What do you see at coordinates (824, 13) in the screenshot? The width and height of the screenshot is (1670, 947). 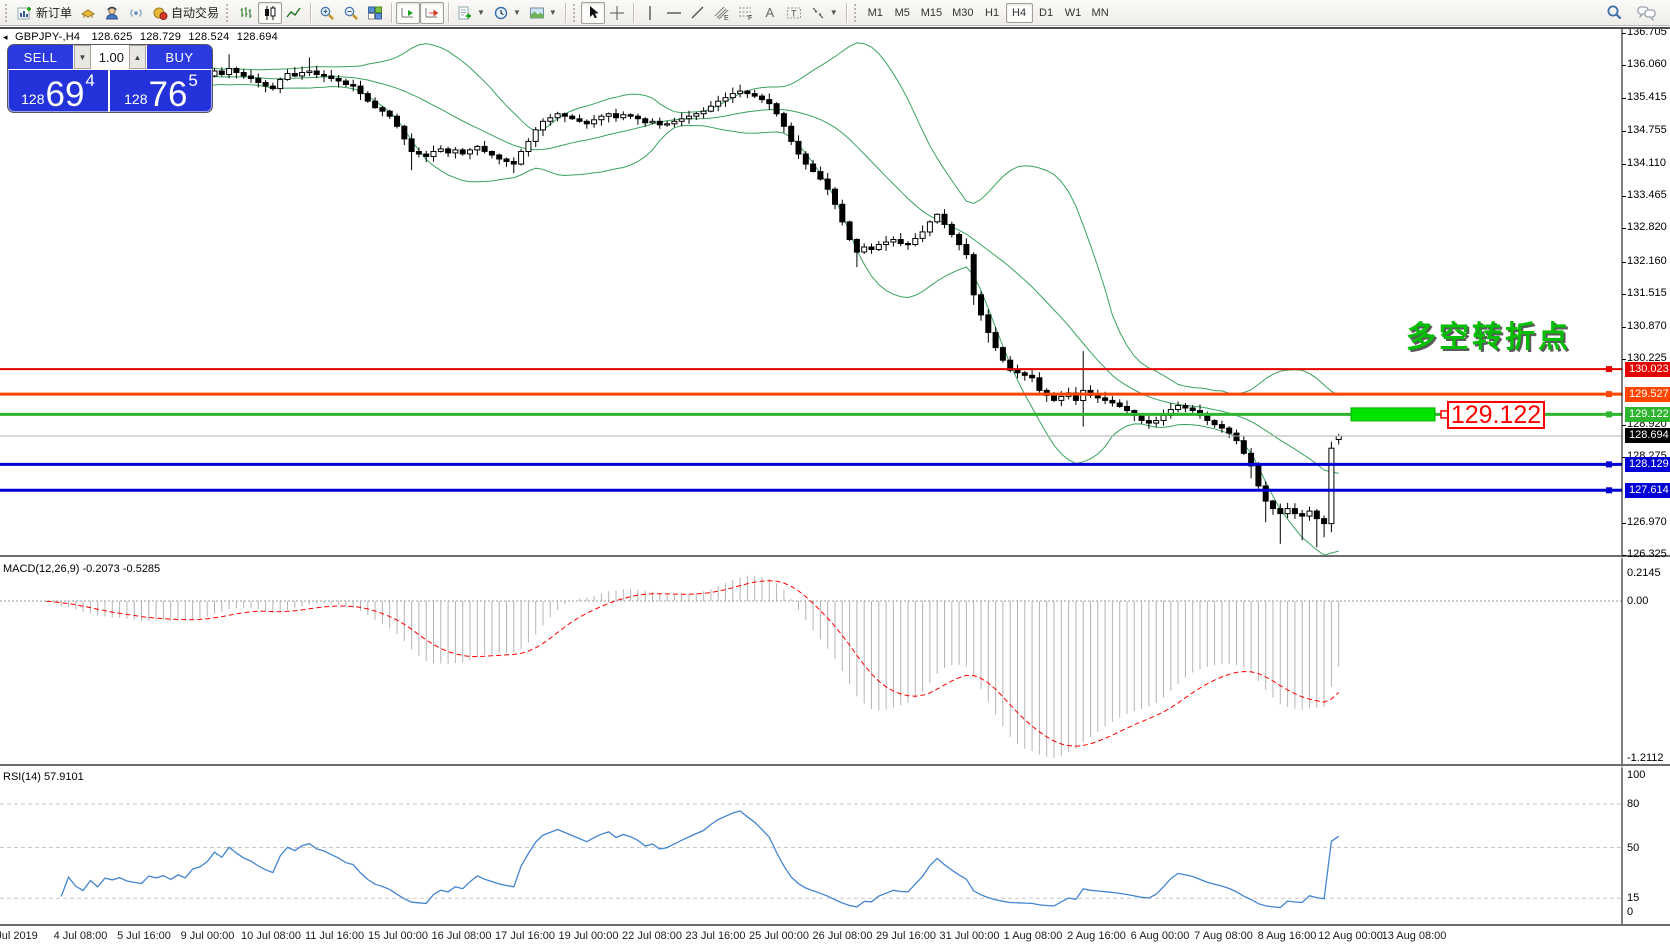 I see `arrows-tool: ▼` at bounding box center [824, 13].